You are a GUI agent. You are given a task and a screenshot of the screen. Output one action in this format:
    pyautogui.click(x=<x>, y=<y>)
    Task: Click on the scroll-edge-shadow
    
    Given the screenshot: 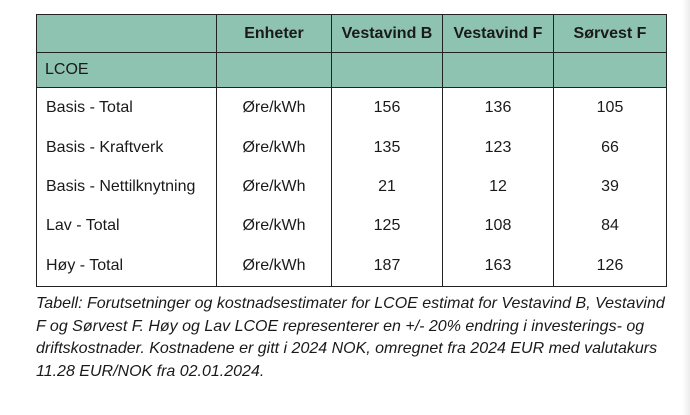 What is the action you would take?
    pyautogui.click(x=686, y=207)
    